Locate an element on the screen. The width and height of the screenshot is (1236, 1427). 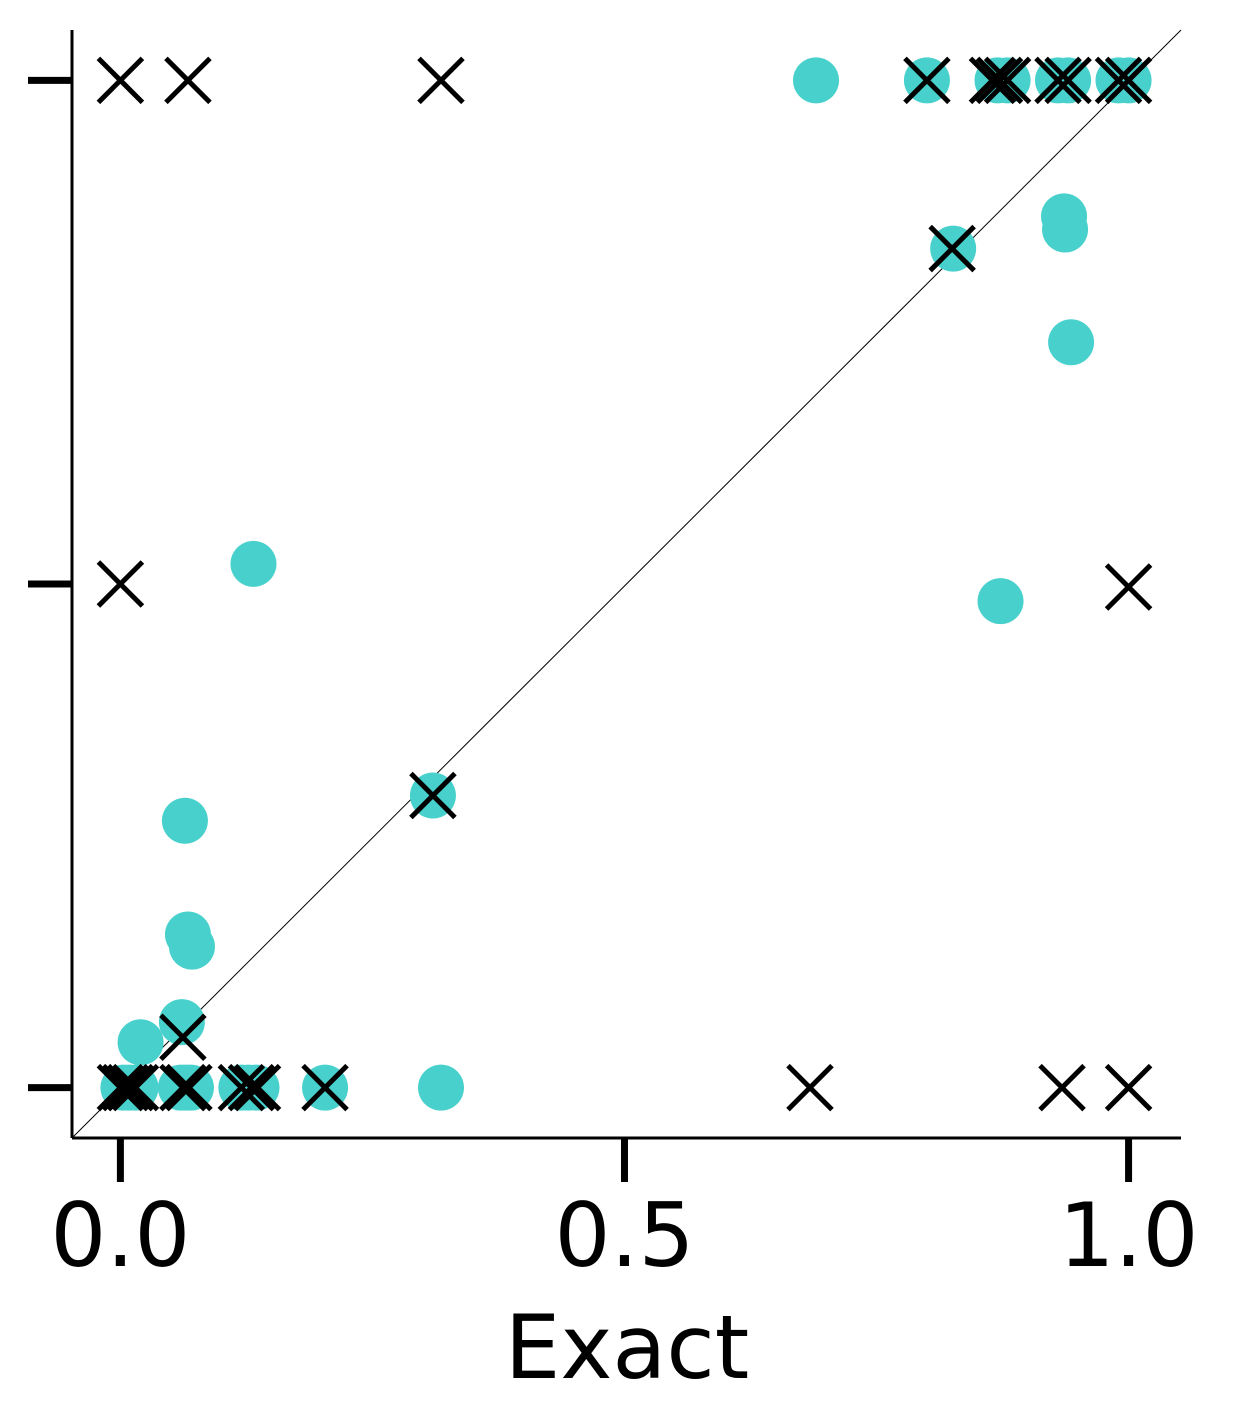
x-tick-label: 0.5 is located at coordinates (625, 1235).